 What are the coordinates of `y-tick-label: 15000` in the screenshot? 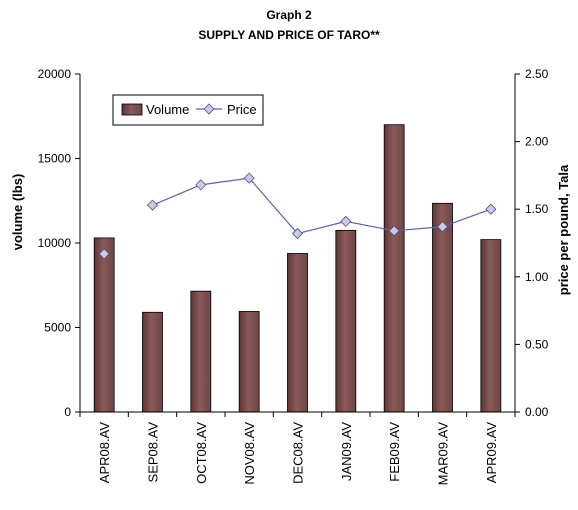 It's located at (55, 159).